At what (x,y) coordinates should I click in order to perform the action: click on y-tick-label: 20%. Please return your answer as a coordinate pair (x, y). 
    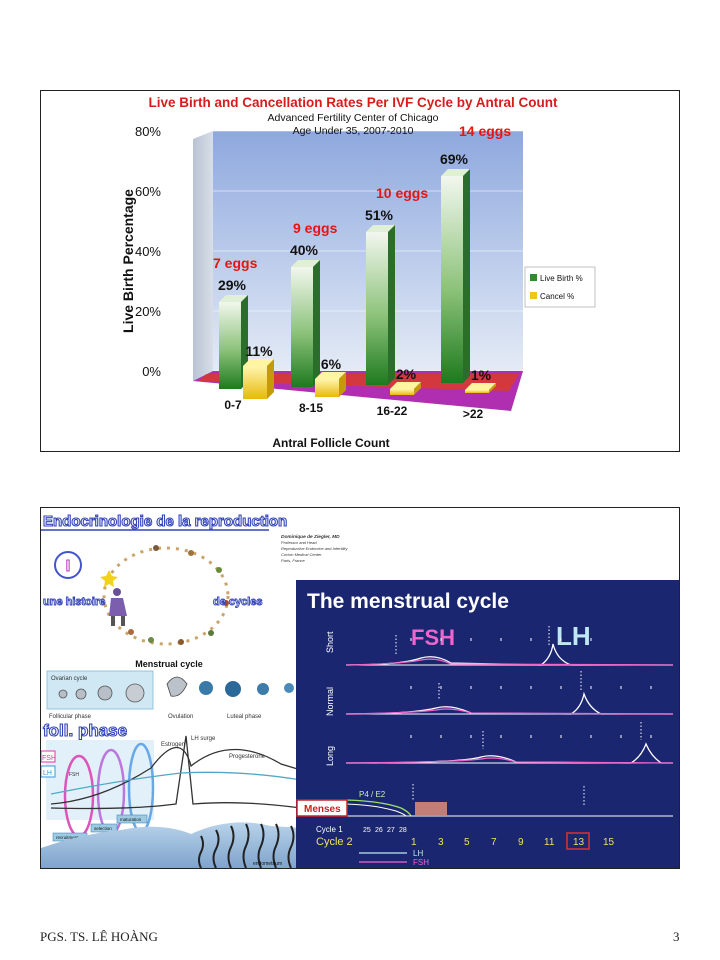
    Looking at the image, I should click on (148, 311).